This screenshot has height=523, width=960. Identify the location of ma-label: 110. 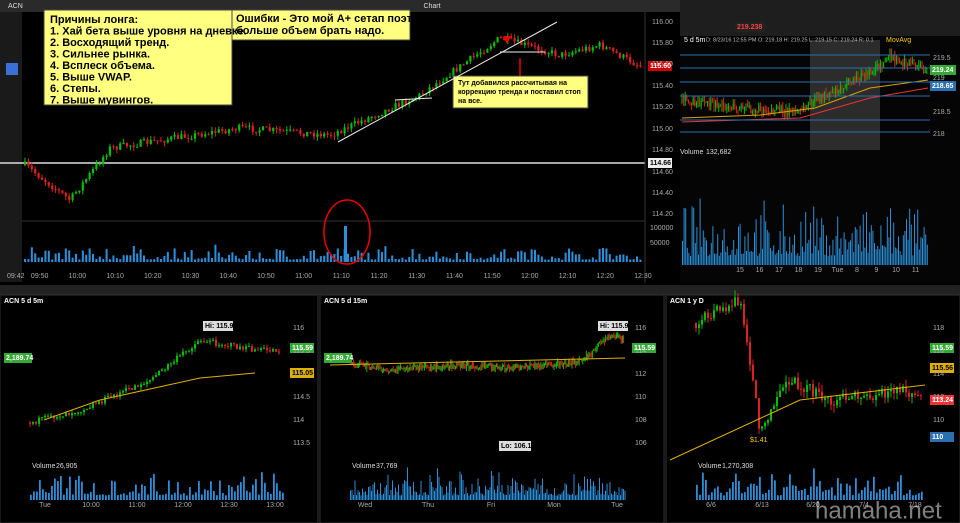
(937, 437).